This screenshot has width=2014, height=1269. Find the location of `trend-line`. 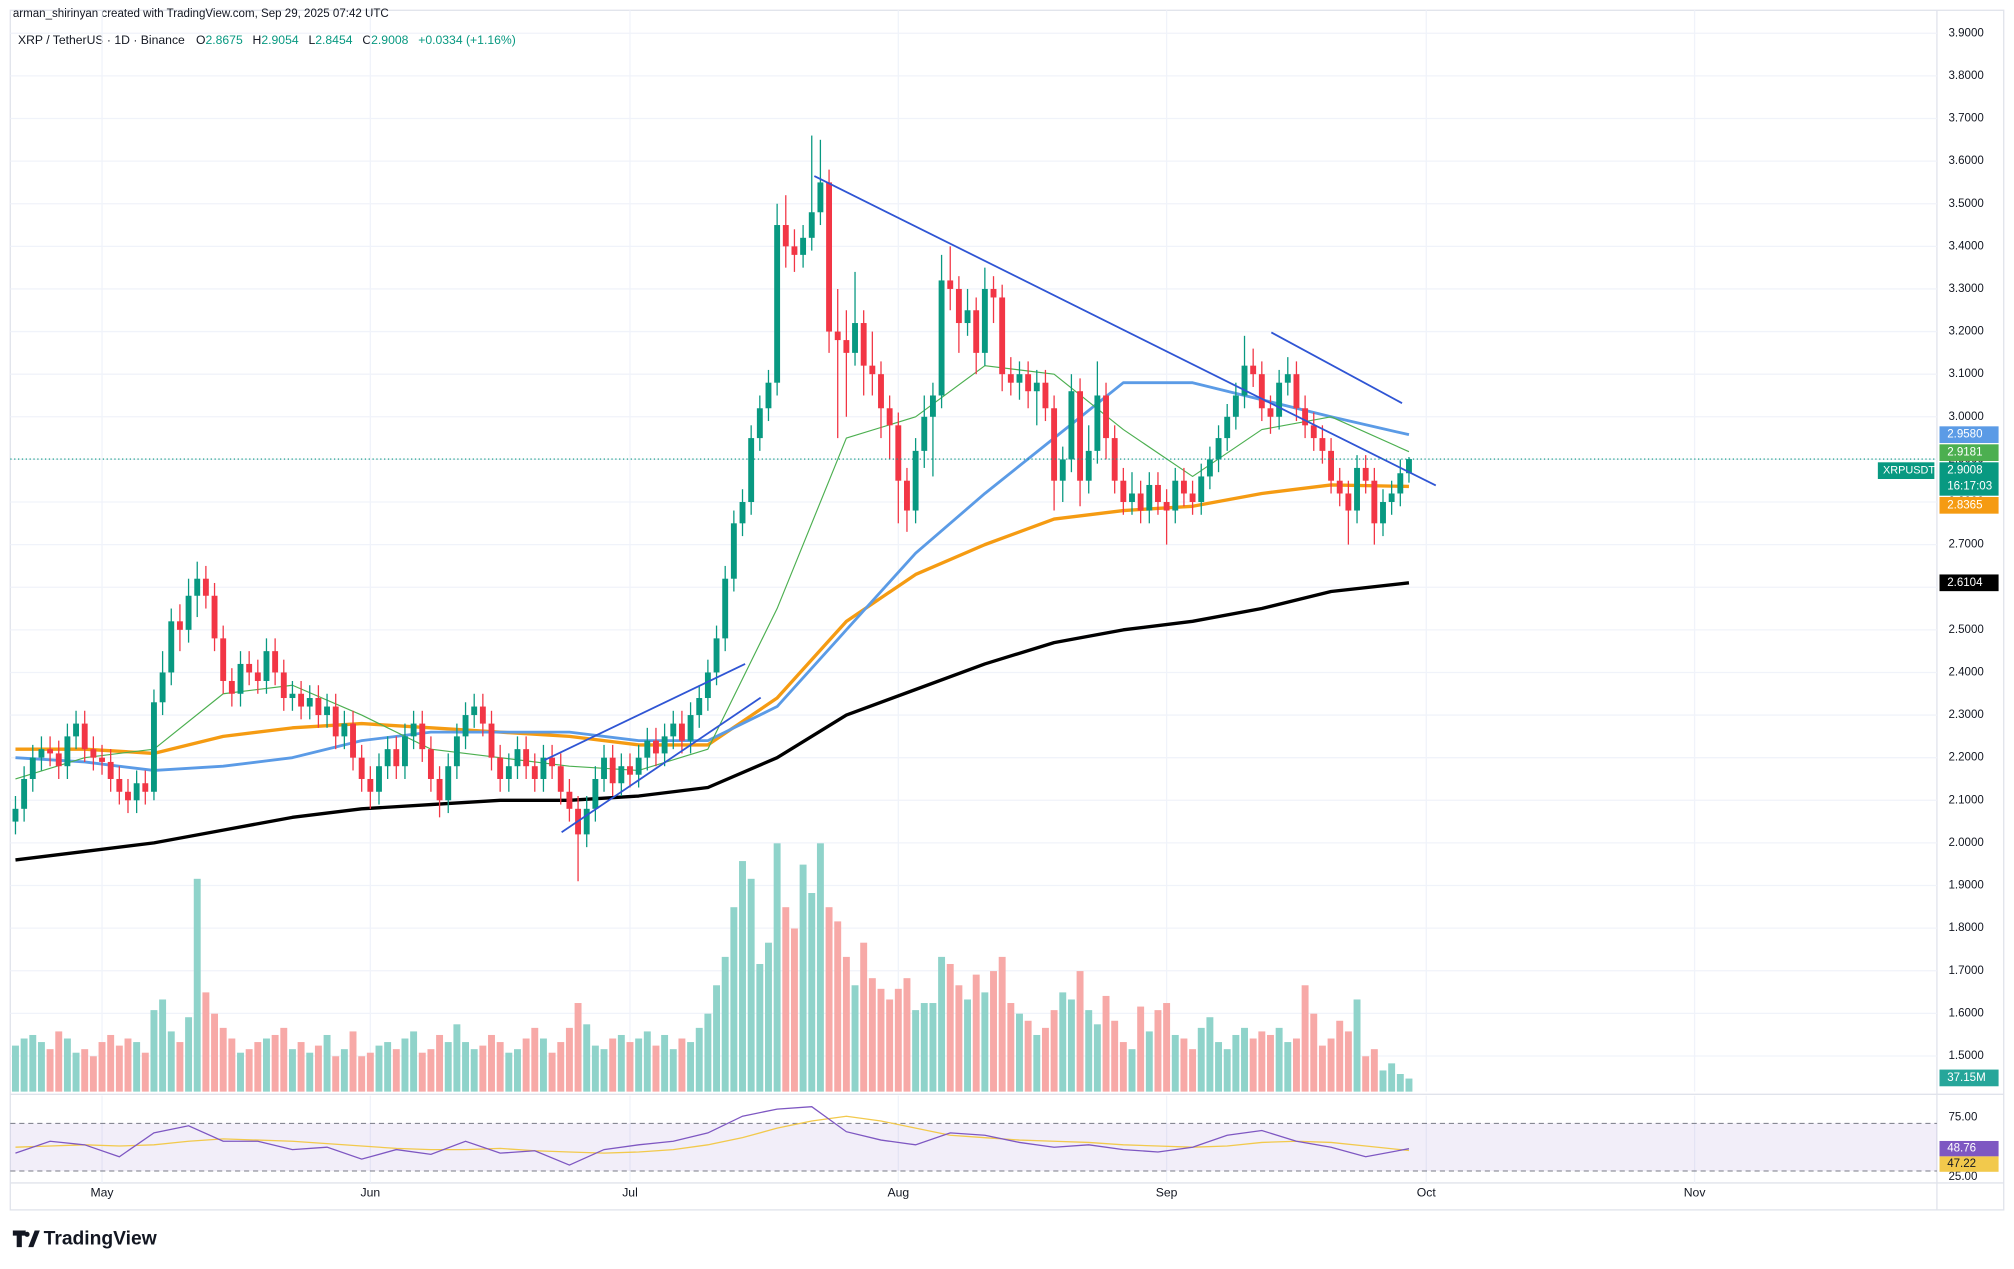

trend-line is located at coordinates (1125, 331).